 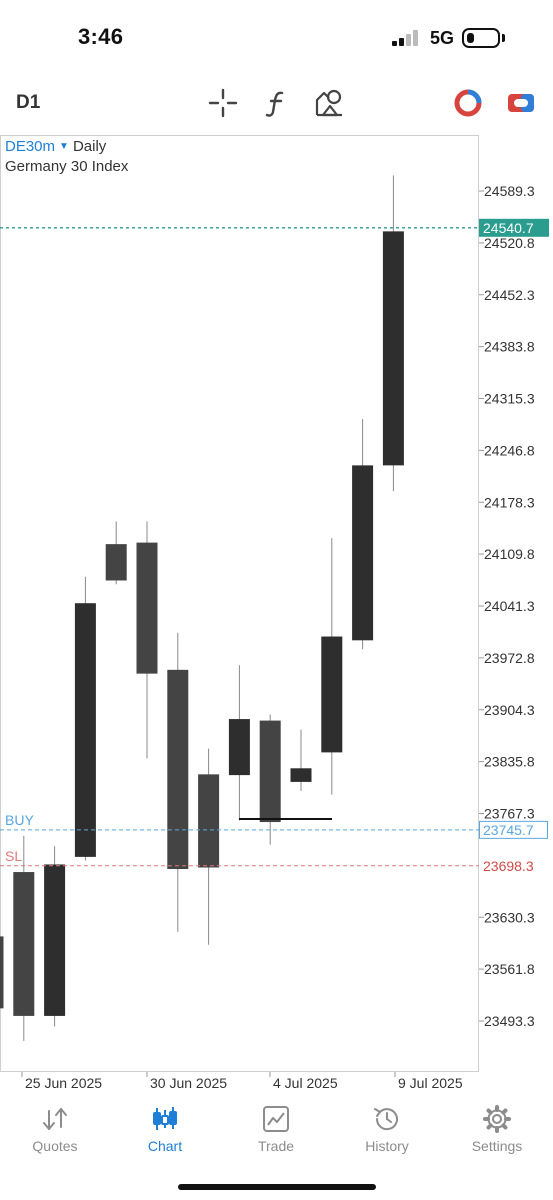 What do you see at coordinates (165, 1118) in the screenshot?
I see `chart-candles-icon` at bounding box center [165, 1118].